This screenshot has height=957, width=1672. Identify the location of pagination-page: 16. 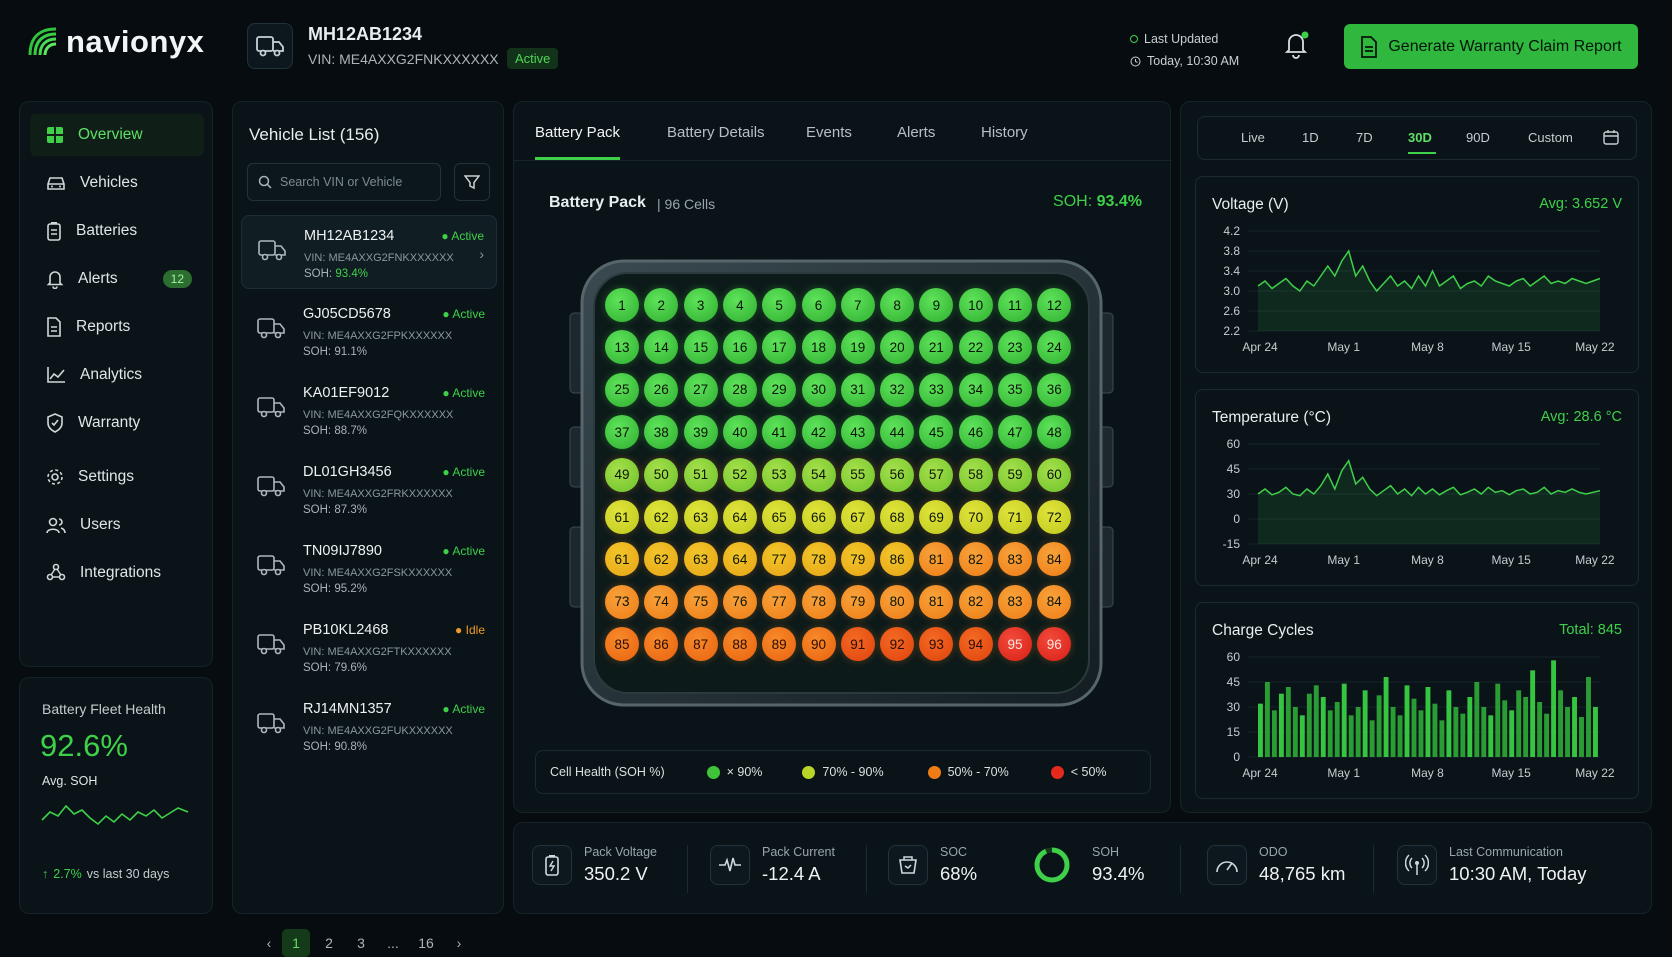
(426, 943).